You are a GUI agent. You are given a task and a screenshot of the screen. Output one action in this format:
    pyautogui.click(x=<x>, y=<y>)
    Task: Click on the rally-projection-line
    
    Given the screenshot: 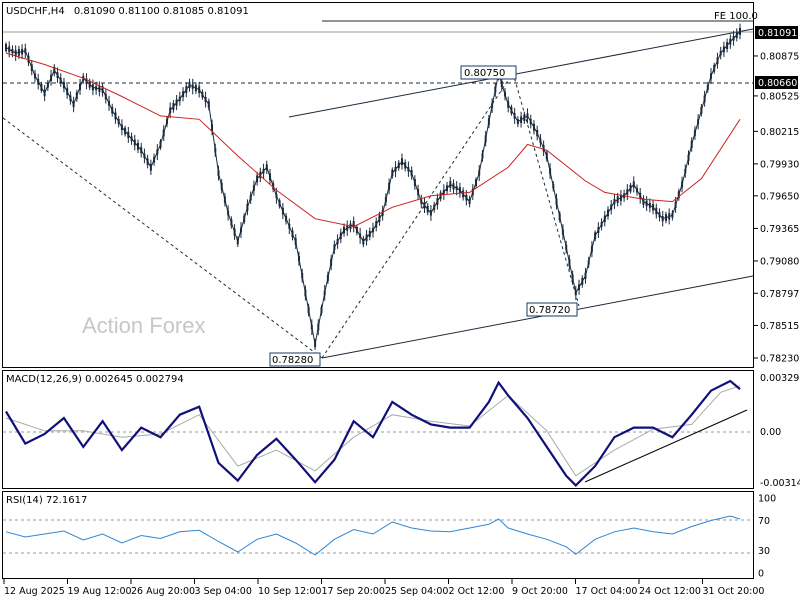 What is the action you would take?
    pyautogui.click(x=417, y=215)
    